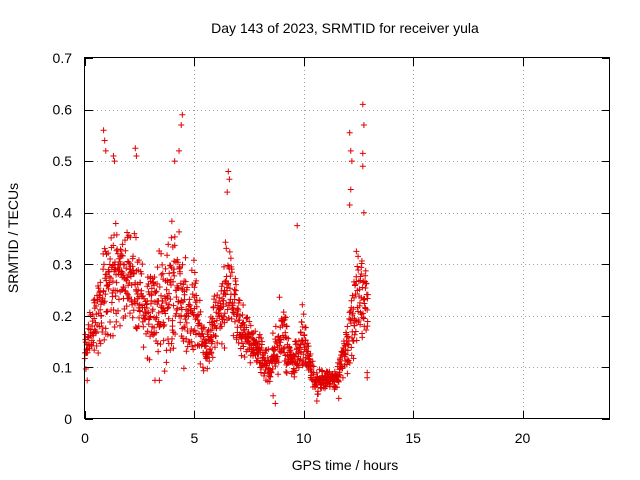  Describe the element at coordinates (85, 438) in the screenshot. I see `x-tick-label: 0` at that location.